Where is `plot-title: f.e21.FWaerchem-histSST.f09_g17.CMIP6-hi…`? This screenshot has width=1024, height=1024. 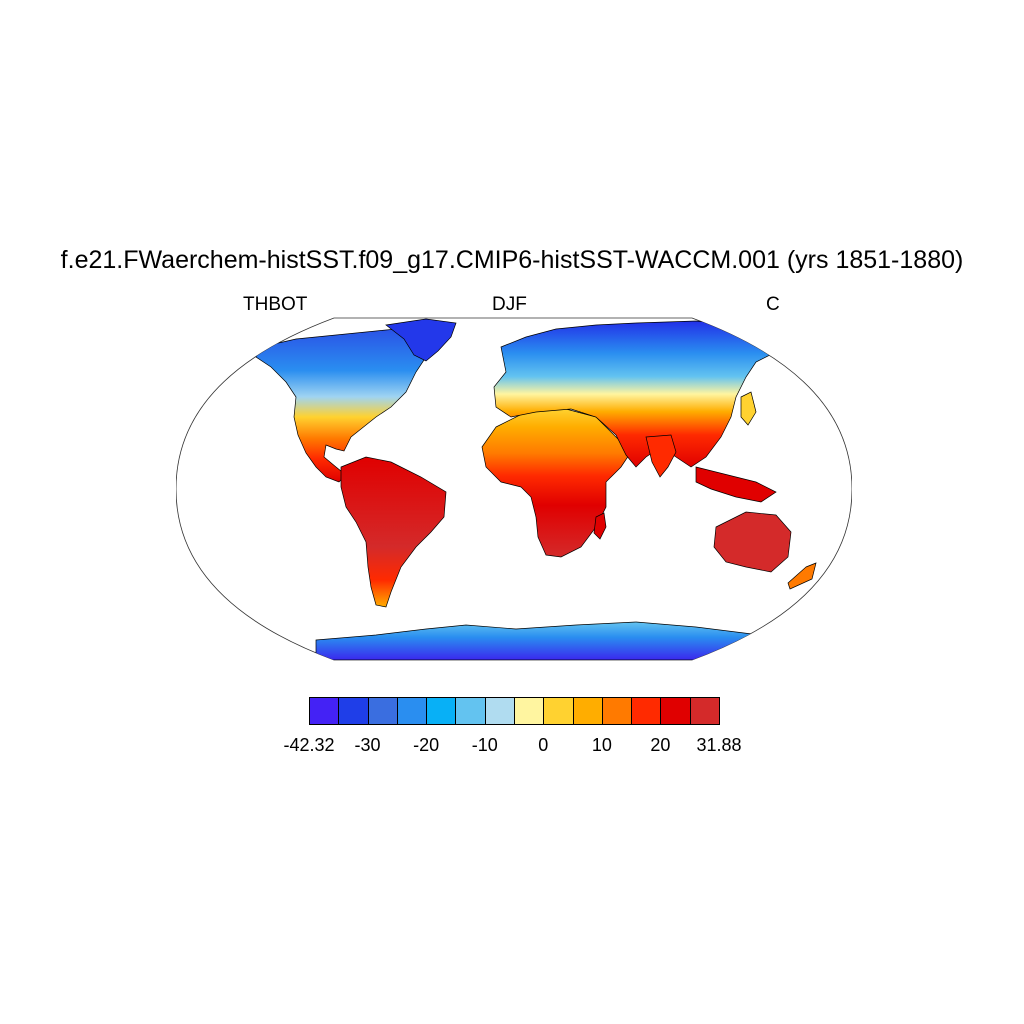
plot-title: f.e21.FWaerchem-histSST.f09_g17.CMIP6-hi… is located at coordinates (512, 260).